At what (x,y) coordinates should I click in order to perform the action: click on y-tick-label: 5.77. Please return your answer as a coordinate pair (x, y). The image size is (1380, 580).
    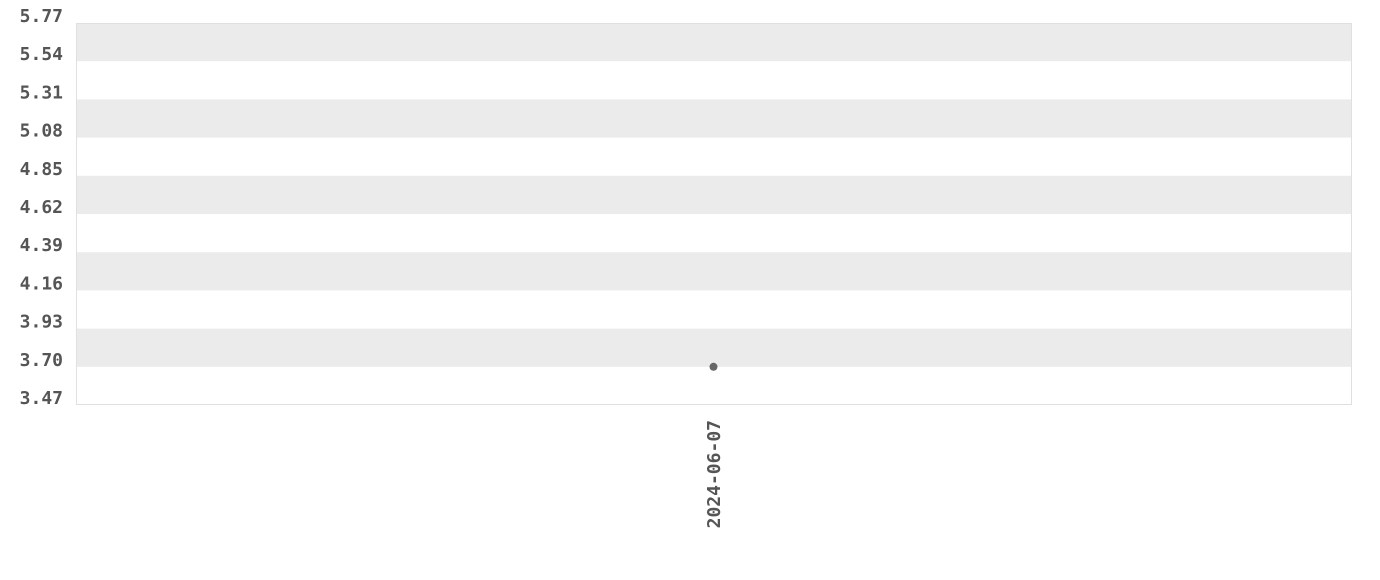
    Looking at the image, I should click on (41, 16).